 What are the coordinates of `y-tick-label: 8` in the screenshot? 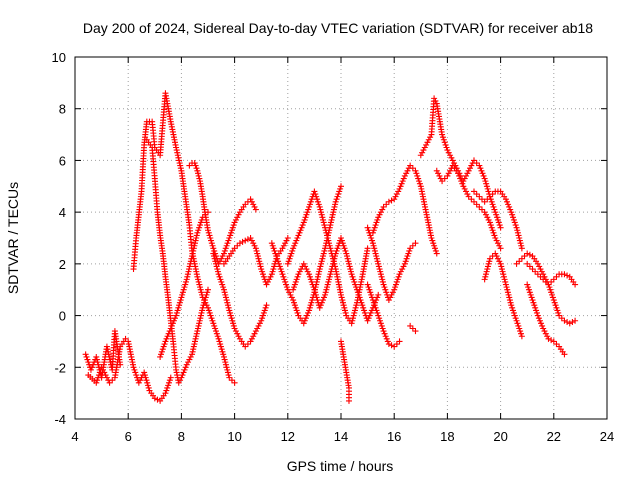 It's located at (62, 109).